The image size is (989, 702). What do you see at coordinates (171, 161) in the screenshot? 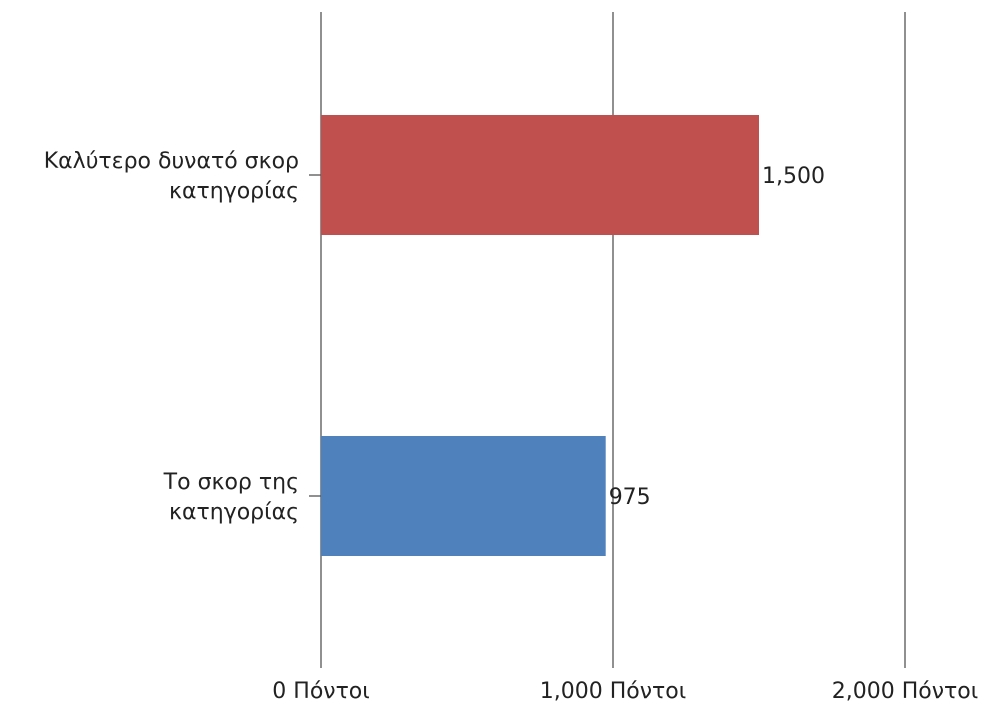
I see `category-label-line: Καλύτερο δυνατό σκορ` at bounding box center [171, 161].